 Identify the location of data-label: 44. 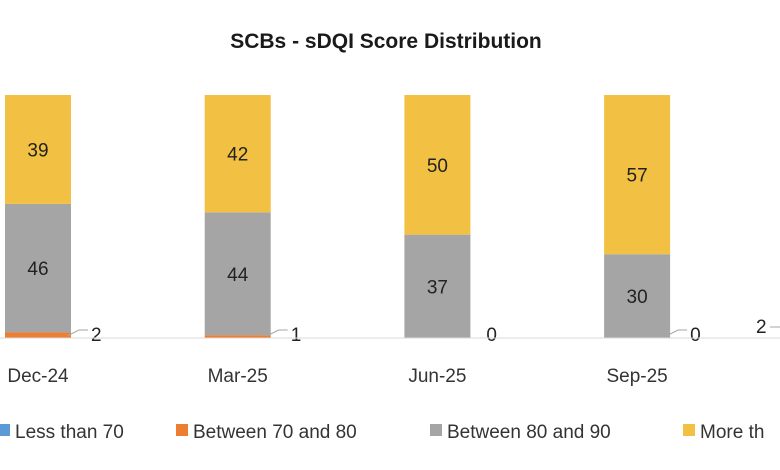
(238, 275).